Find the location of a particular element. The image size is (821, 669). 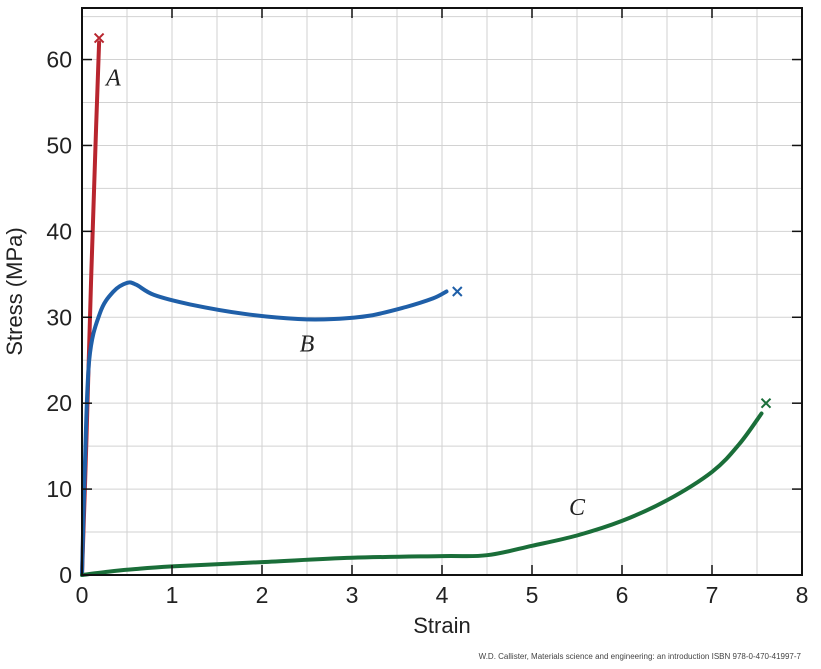

x-axis-title: Strain is located at coordinates (441, 625).